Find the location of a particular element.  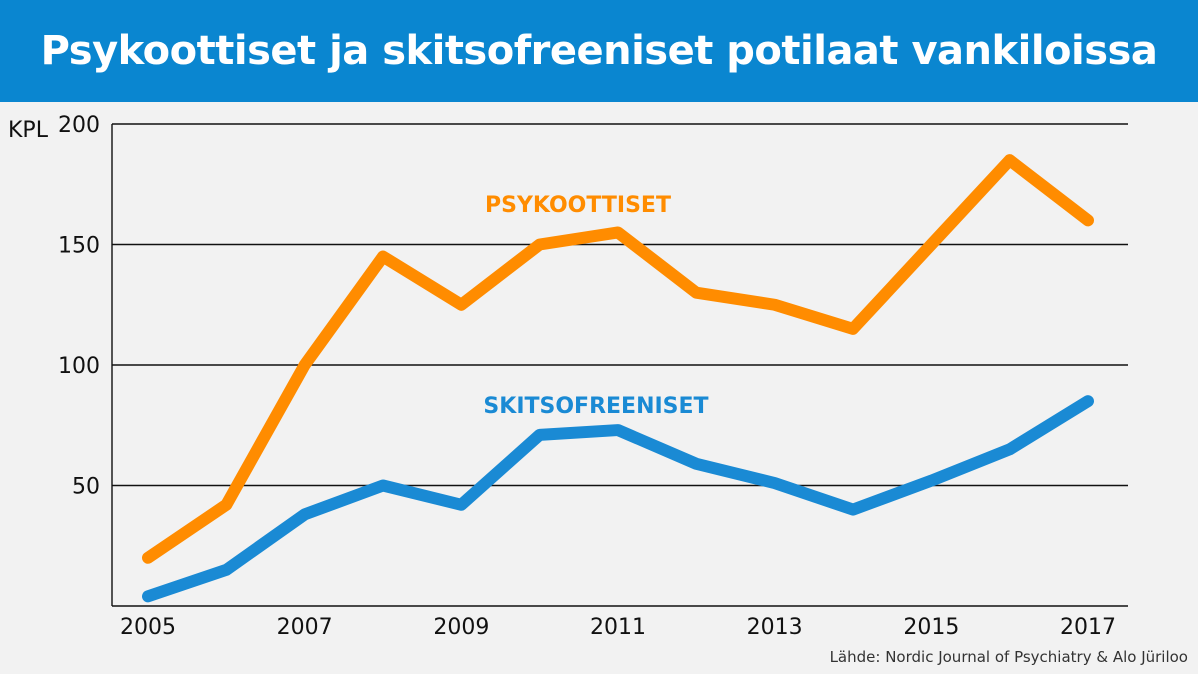

x-tick-label-2017: 2017 is located at coordinates (1088, 627).